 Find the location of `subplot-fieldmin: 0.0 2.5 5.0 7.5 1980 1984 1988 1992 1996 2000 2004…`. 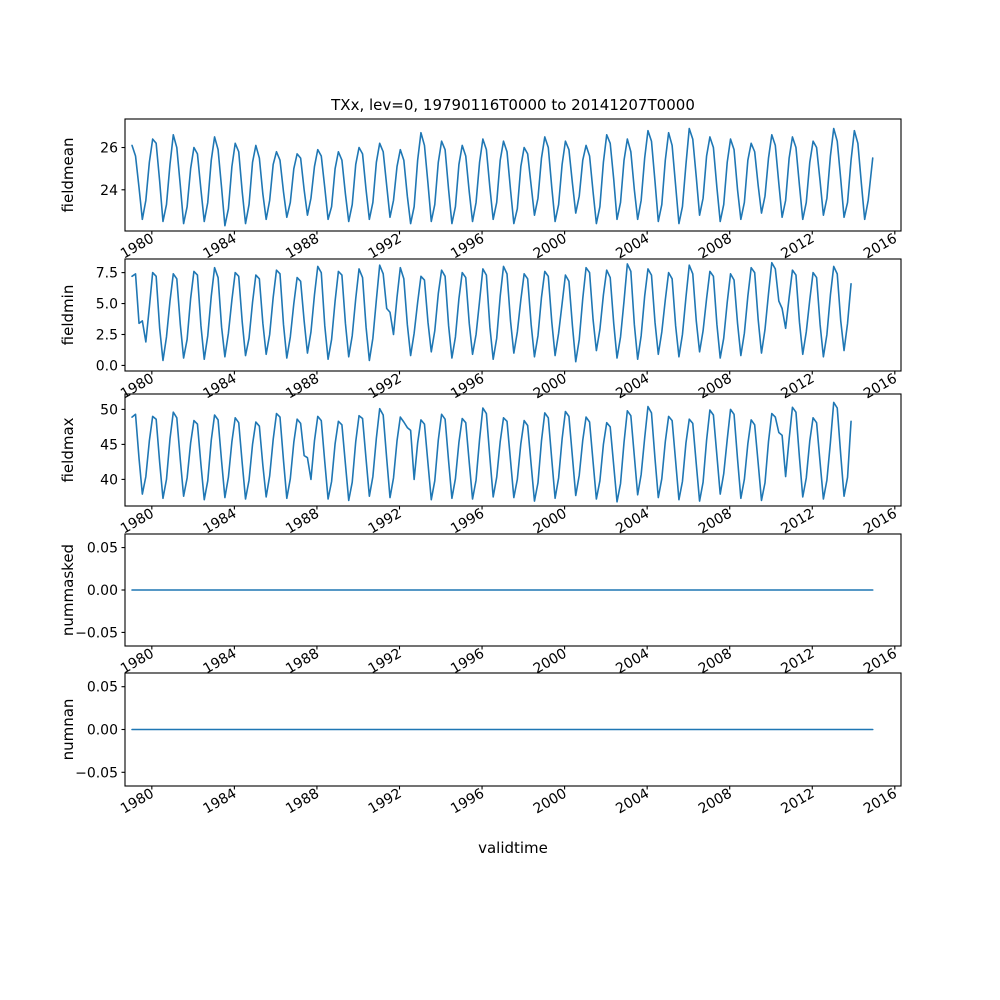

subplot-fieldmin: 0.0 2.5 5.0 7.5 1980 1984 1988 1992 1996 2000 2004… is located at coordinates (480, 330).